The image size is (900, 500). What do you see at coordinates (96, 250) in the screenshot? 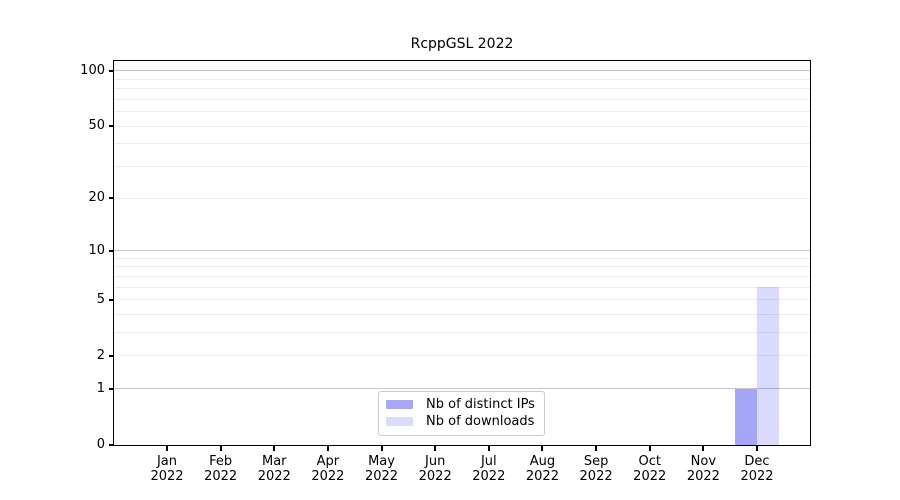
I see `y-axis-tick-label: 10` at bounding box center [96, 250].